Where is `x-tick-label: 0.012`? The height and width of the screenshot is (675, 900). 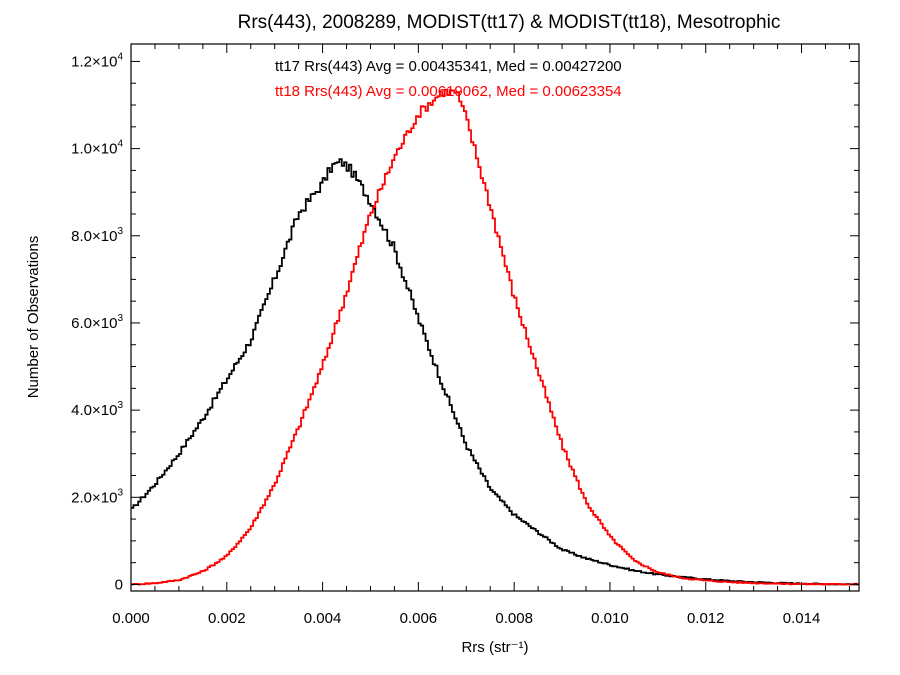 x-tick-label: 0.012 is located at coordinates (706, 618).